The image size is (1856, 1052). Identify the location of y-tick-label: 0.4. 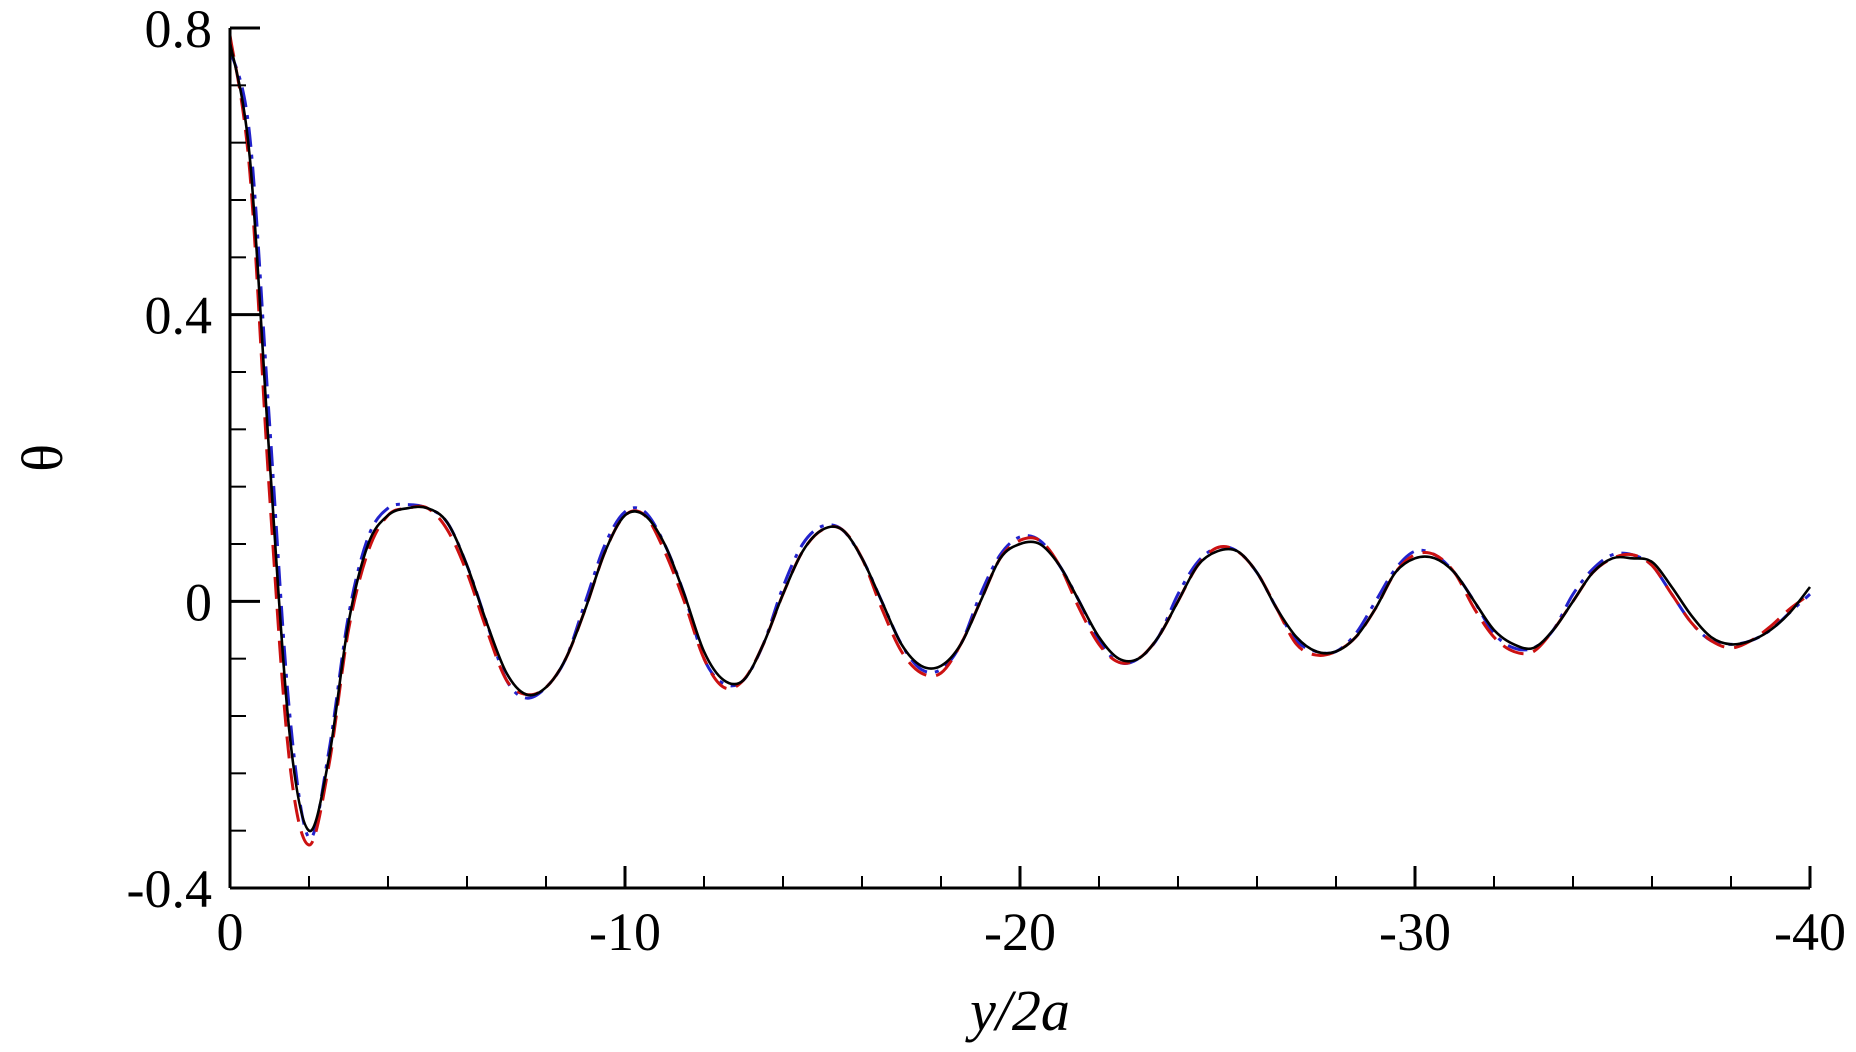
(179, 316).